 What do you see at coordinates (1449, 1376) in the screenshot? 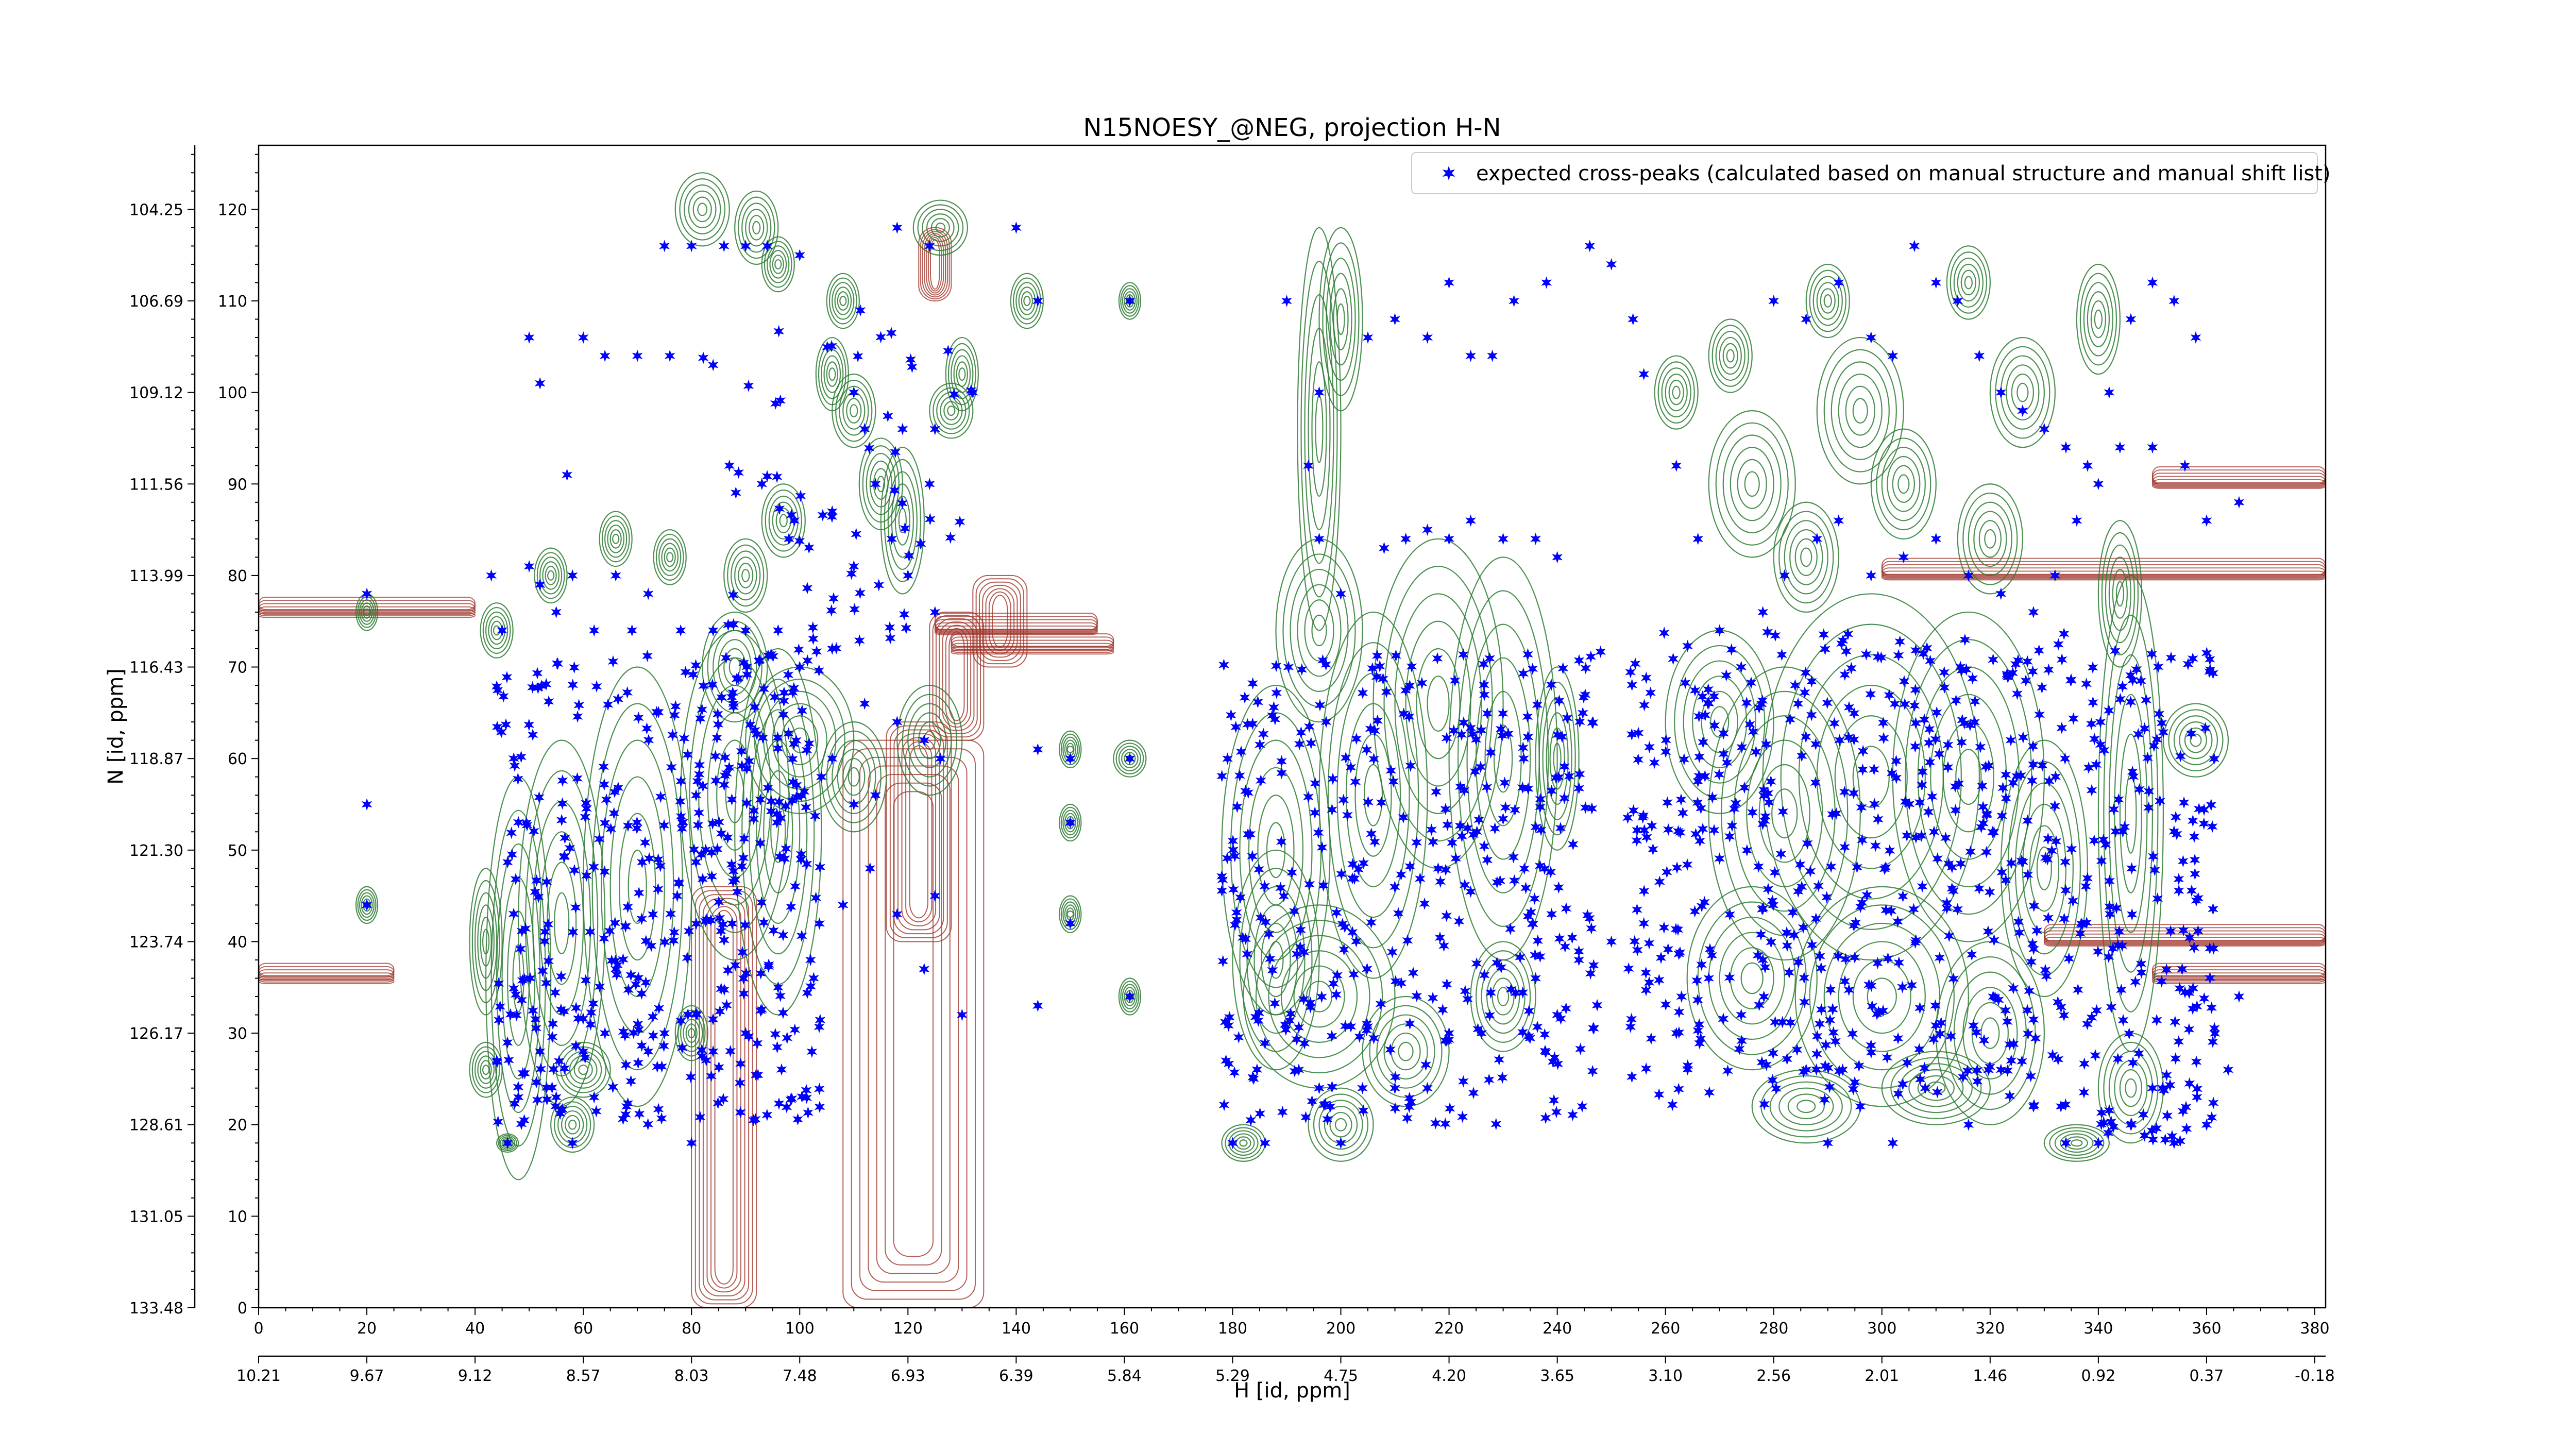
I see `x-ppm-tick-label: 4.20` at bounding box center [1449, 1376].